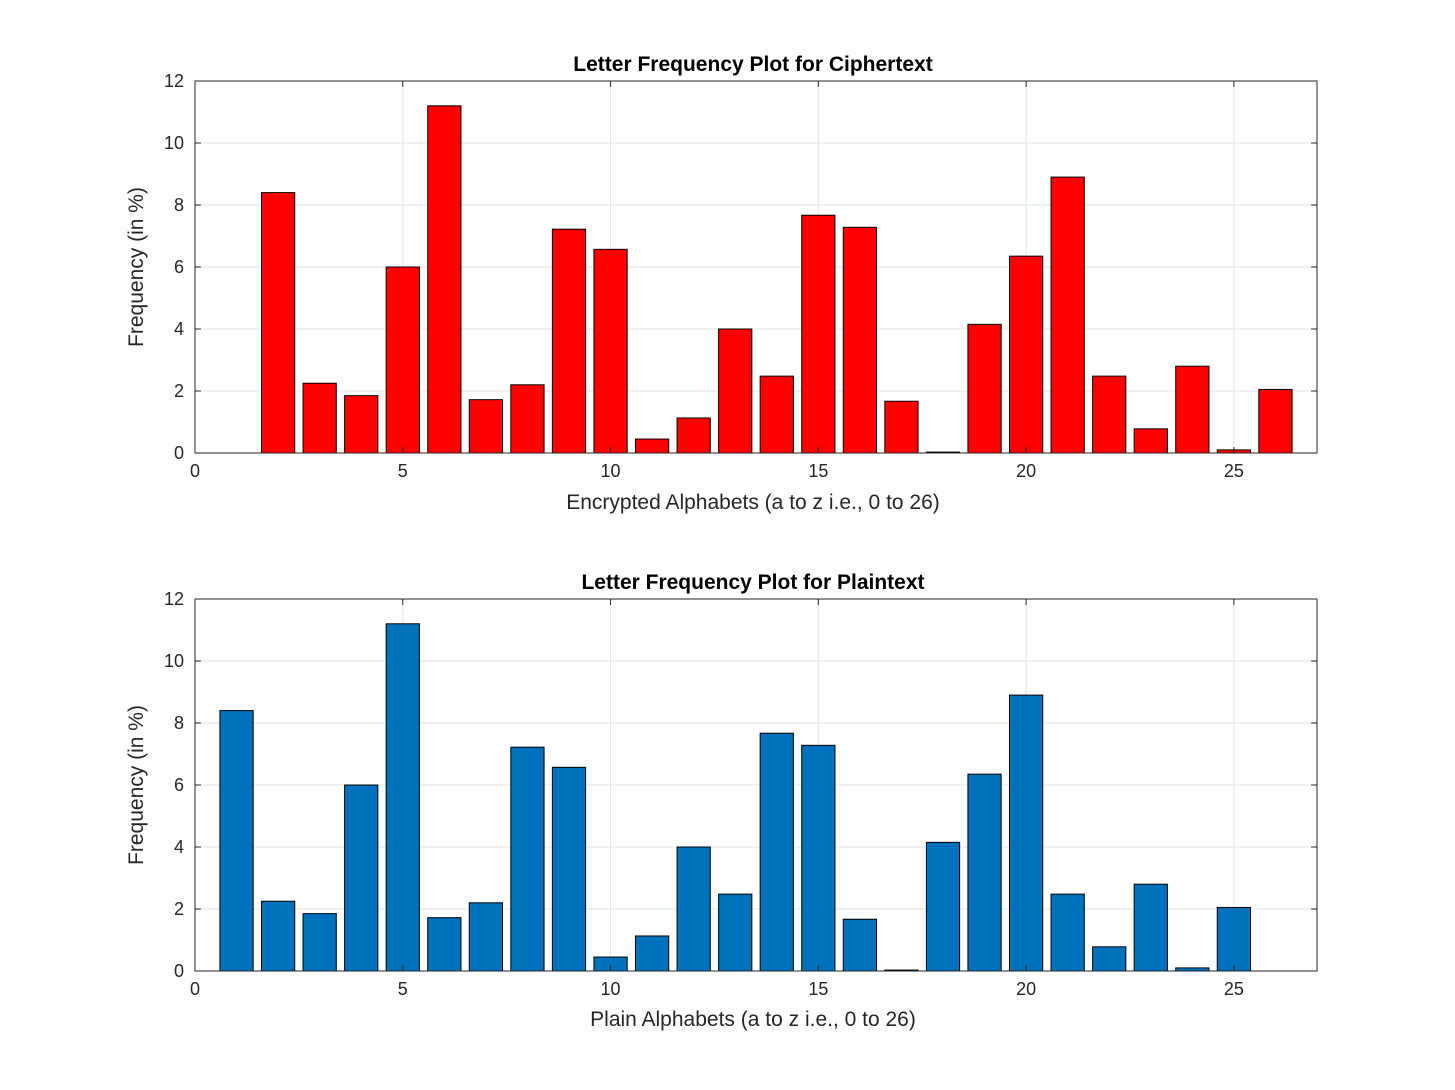  I want to click on y-tick-labels-ciphertext: 0 2 4 6 8 10 12, so click(174, 267).